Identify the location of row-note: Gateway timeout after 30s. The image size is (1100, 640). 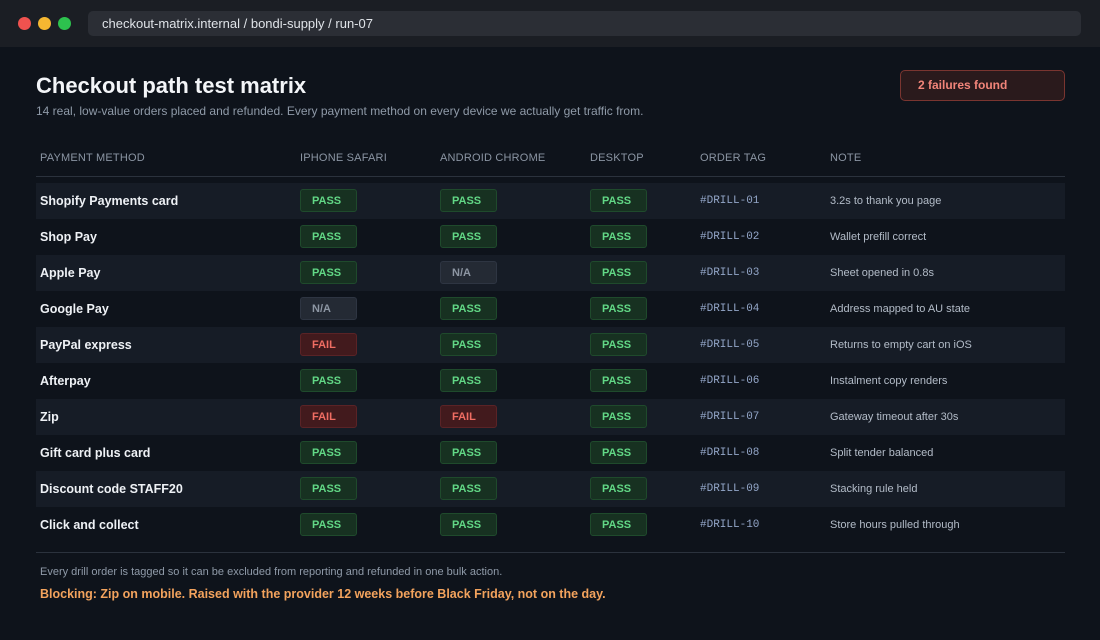
(894, 417).